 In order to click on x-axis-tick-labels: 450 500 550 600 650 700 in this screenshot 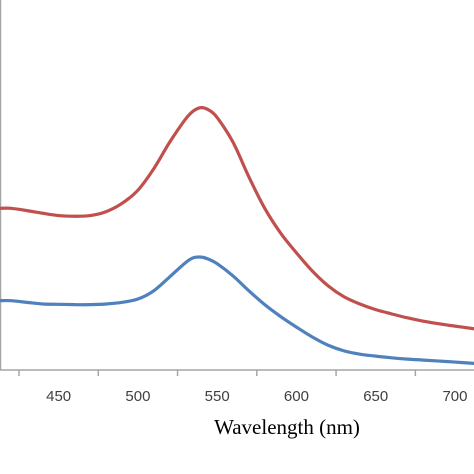, I will do `click(256, 396)`.